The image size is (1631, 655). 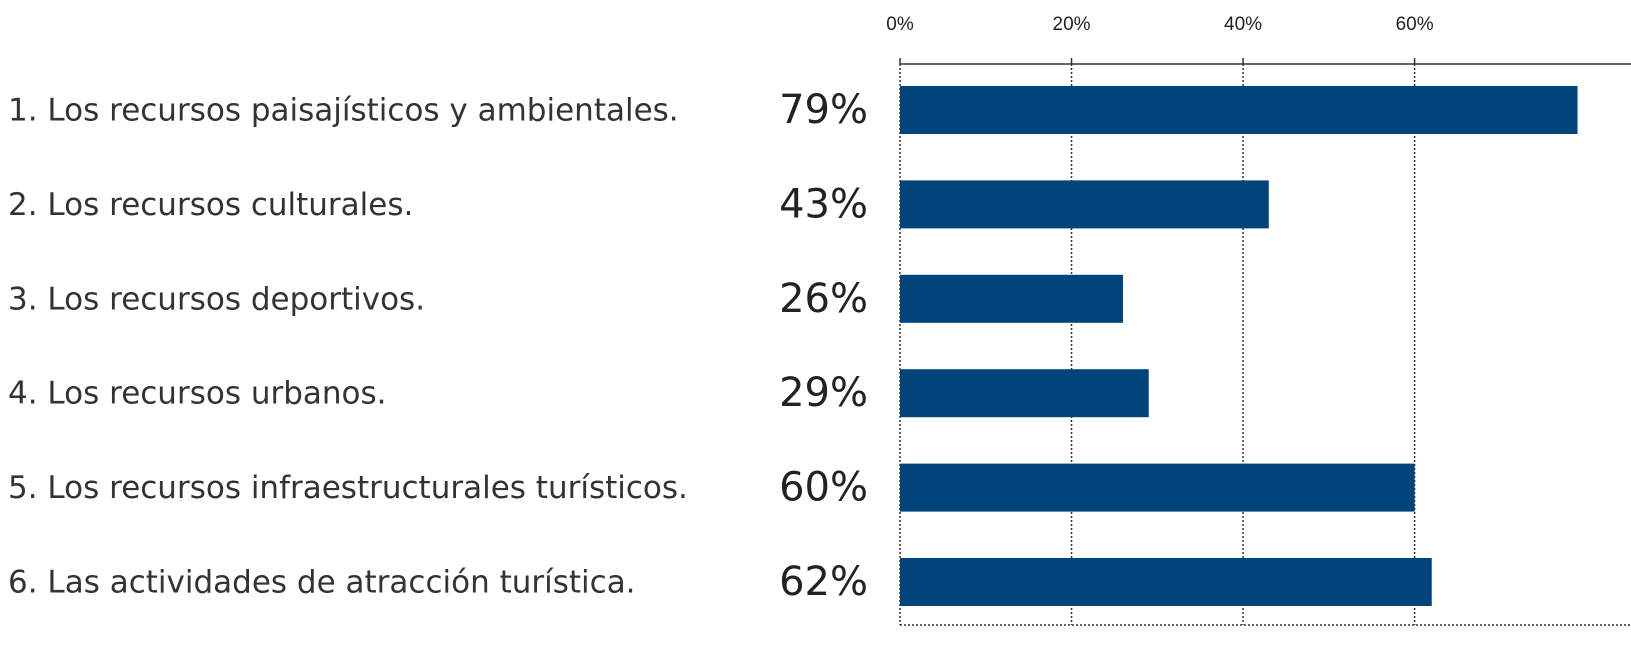 What do you see at coordinates (1415, 24) in the screenshot?
I see `x-tick-label: 60%` at bounding box center [1415, 24].